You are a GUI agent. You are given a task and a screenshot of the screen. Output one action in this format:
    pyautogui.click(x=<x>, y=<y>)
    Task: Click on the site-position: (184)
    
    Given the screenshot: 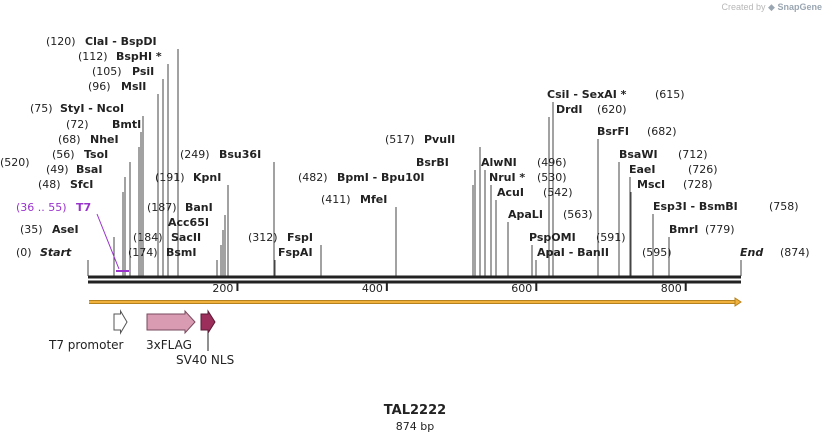 What is the action you would take?
    pyautogui.click(x=148, y=237)
    